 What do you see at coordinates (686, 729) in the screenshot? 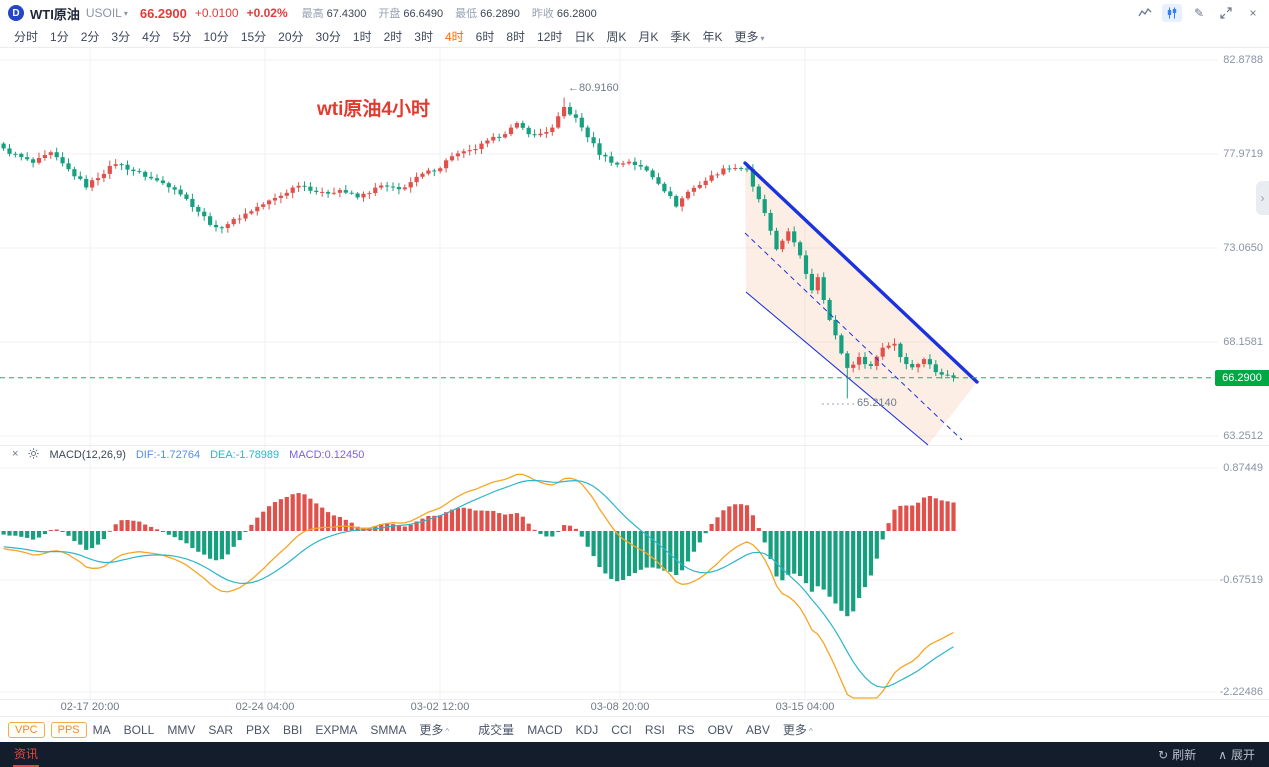
I see `indicator-item-RS: RS` at bounding box center [686, 729].